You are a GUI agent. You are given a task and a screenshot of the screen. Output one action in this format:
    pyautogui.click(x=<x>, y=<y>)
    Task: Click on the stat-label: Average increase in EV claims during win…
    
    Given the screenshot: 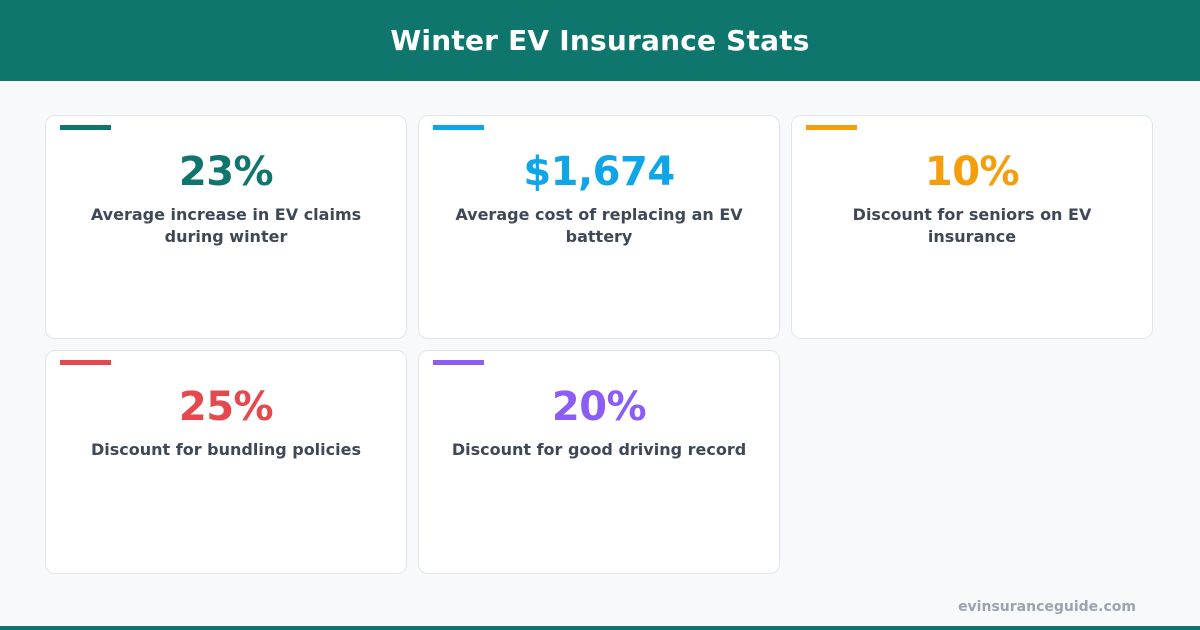 What is the action you would take?
    pyautogui.click(x=226, y=225)
    